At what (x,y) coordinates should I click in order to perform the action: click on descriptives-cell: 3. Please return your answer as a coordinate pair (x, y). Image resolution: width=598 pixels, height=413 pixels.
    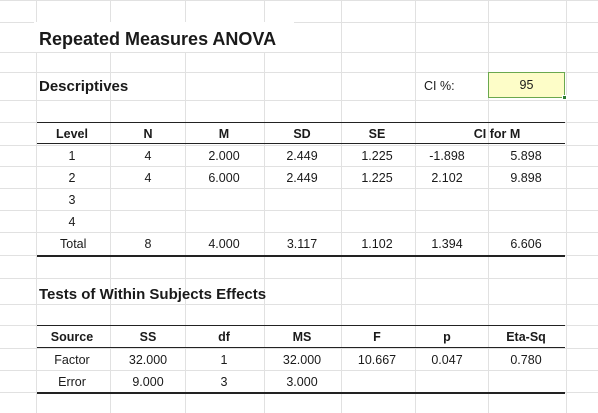
    Looking at the image, I should click on (72, 200).